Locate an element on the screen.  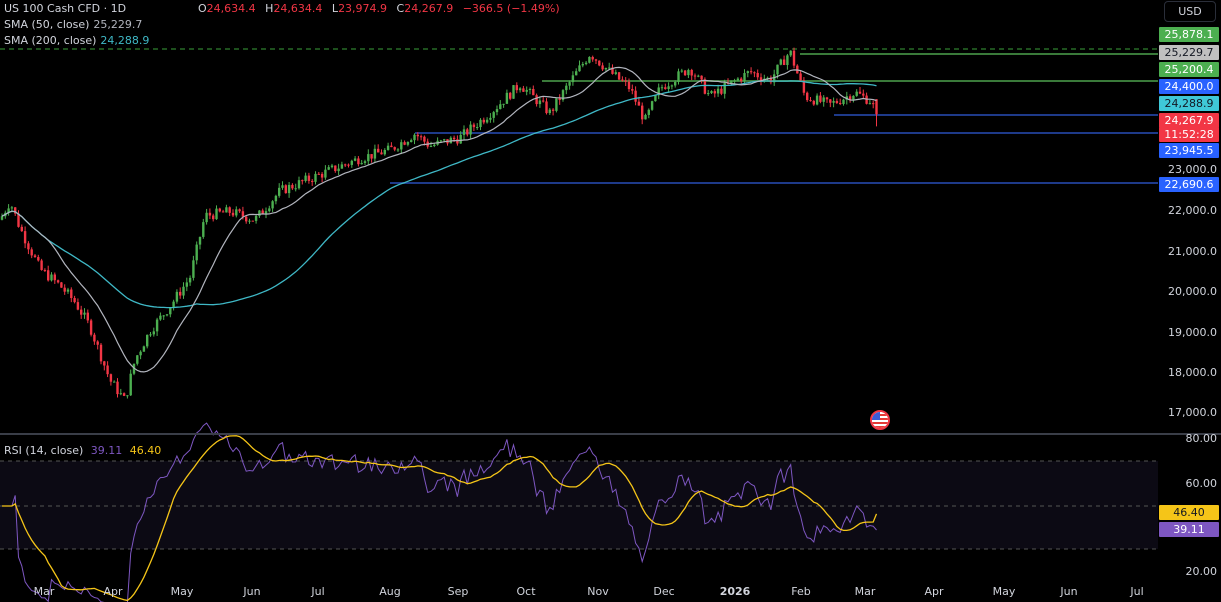
price-tag: 23,945.5 is located at coordinates (1189, 150).